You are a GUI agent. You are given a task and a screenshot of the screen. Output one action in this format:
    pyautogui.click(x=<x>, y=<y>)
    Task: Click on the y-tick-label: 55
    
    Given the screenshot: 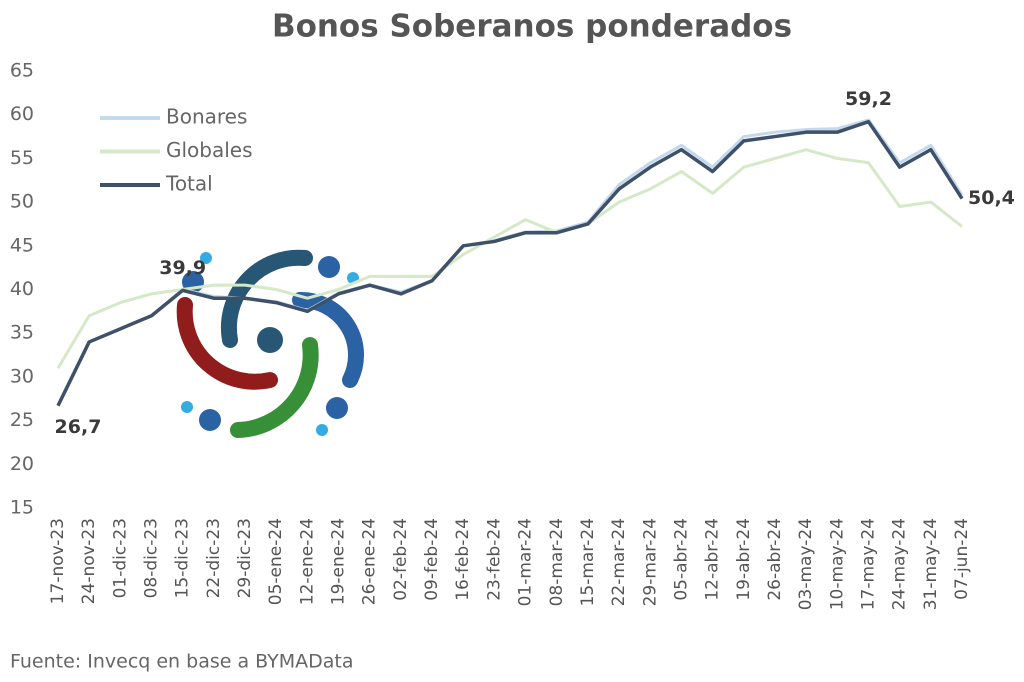 What is the action you would take?
    pyautogui.click(x=22, y=158)
    